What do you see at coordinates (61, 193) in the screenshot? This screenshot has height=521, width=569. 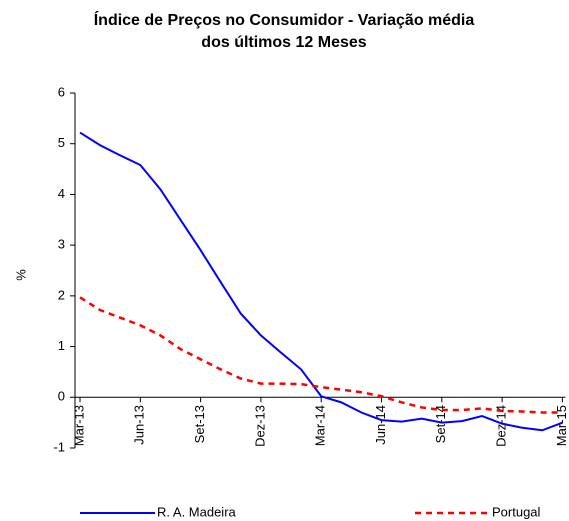 I see `y-tick-label: 4` at bounding box center [61, 193].